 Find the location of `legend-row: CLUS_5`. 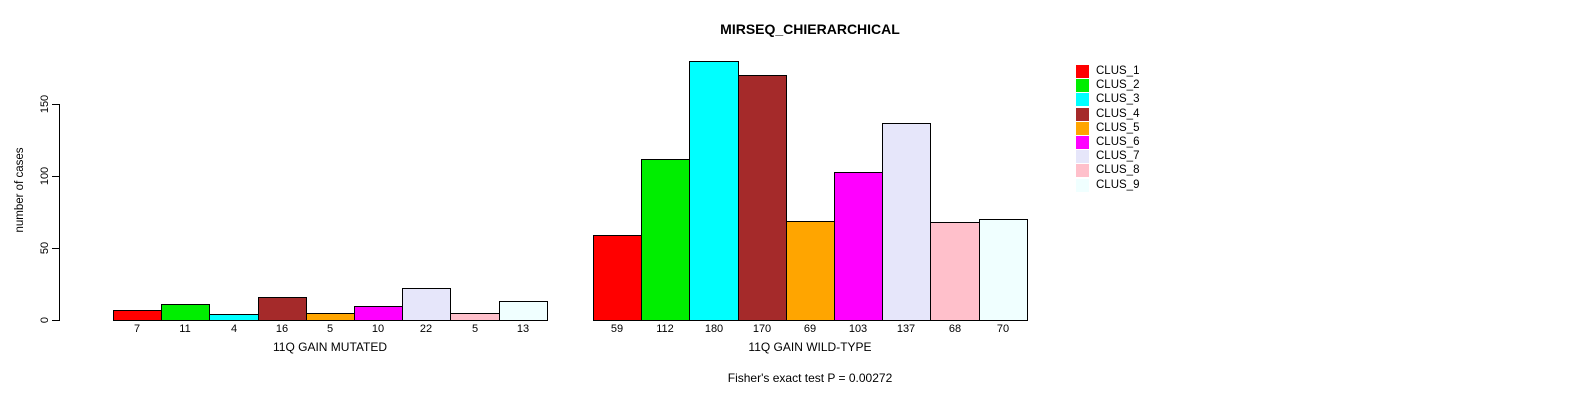

legend-row: CLUS_5 is located at coordinates (1107, 128).